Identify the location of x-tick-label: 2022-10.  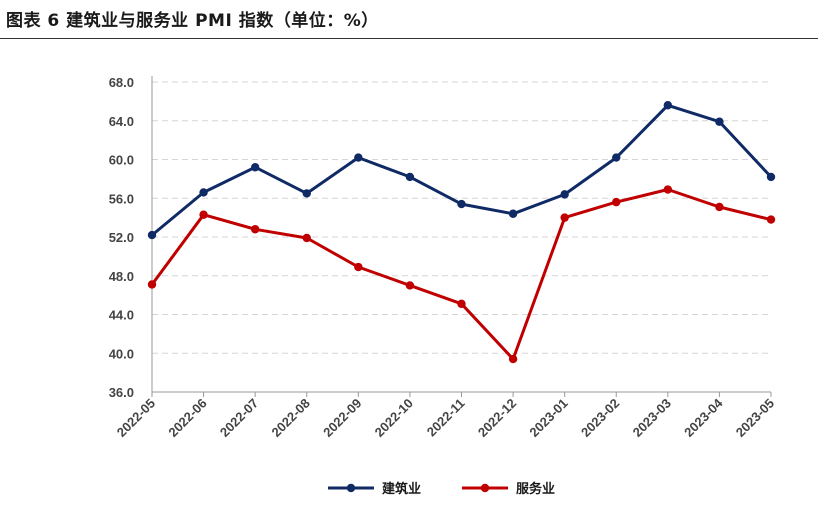
(394, 418).